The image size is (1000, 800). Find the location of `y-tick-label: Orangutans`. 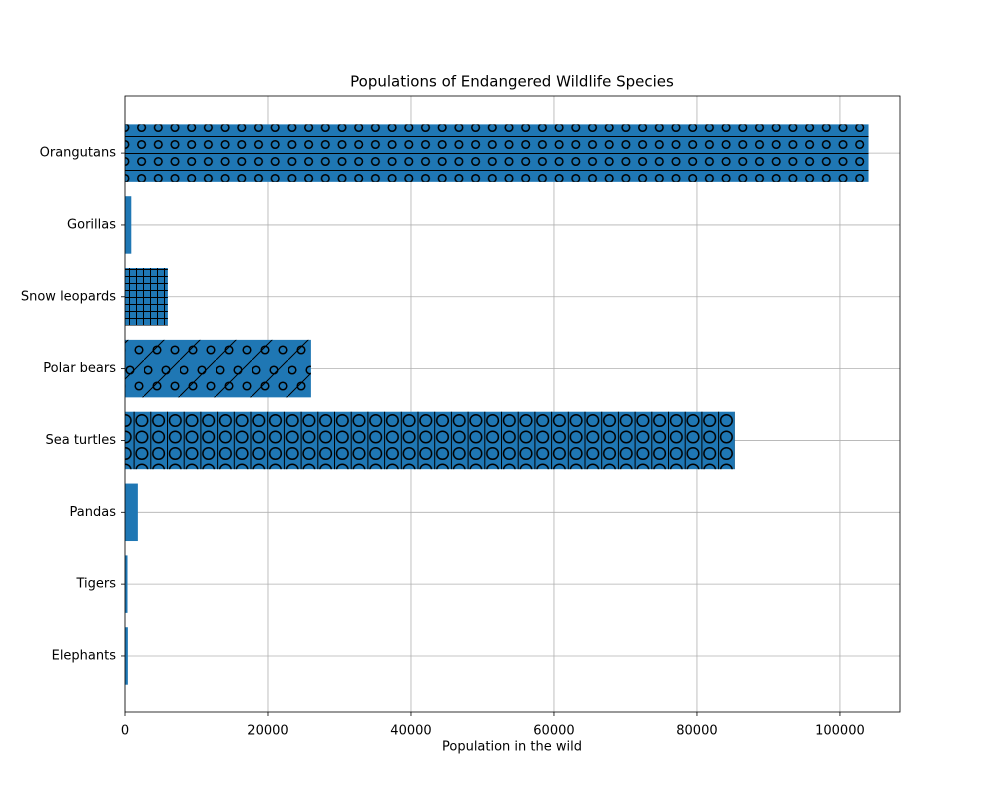

y-tick-label: Orangutans is located at coordinates (78, 153).